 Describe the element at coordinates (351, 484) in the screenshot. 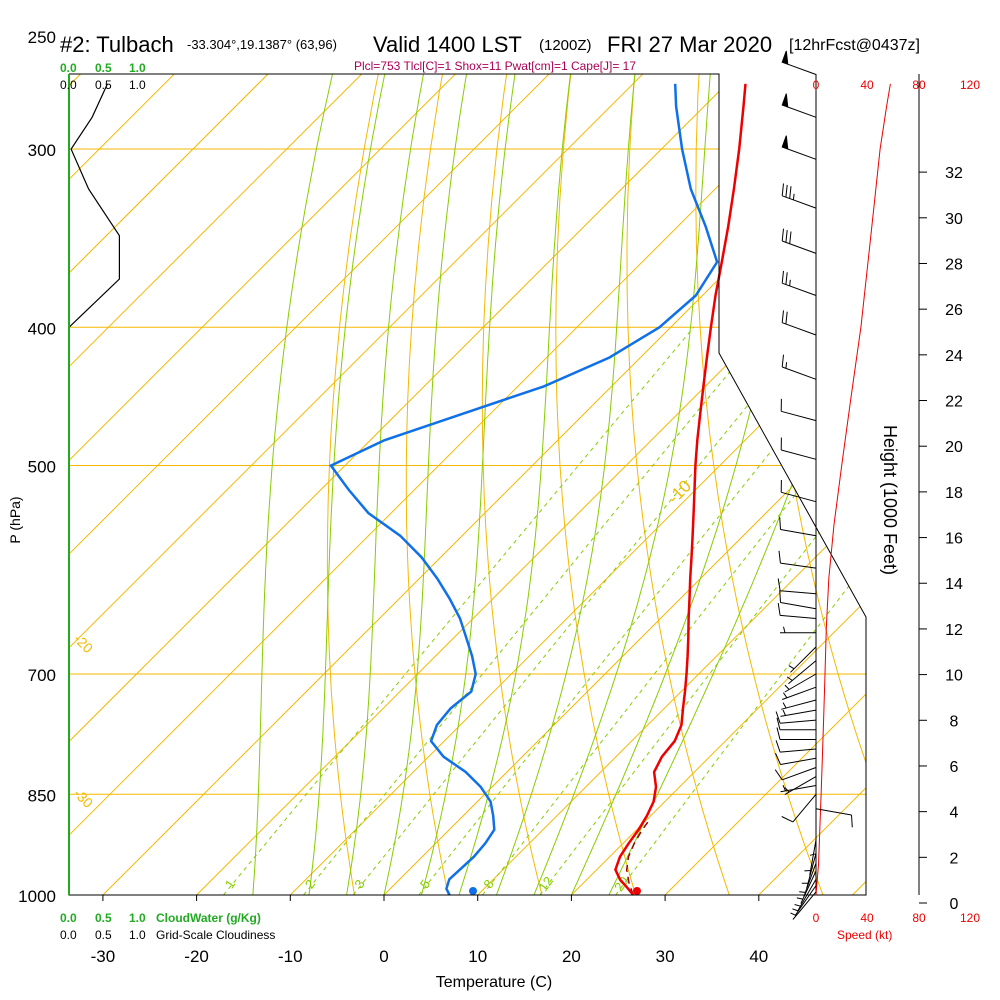

I see `moist-adiabat--8` at that location.